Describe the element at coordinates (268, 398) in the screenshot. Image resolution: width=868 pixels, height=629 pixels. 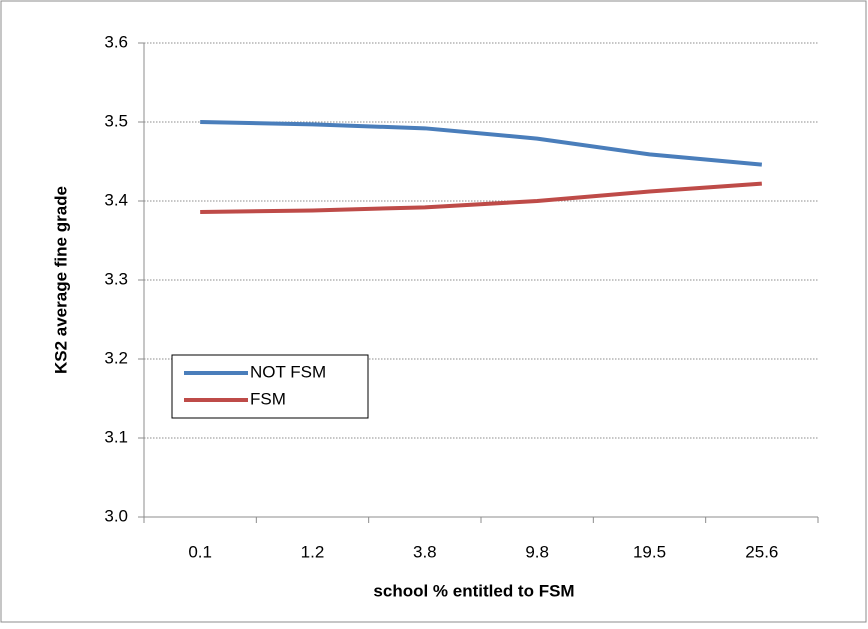
I see `legend-label: FSM` at that location.